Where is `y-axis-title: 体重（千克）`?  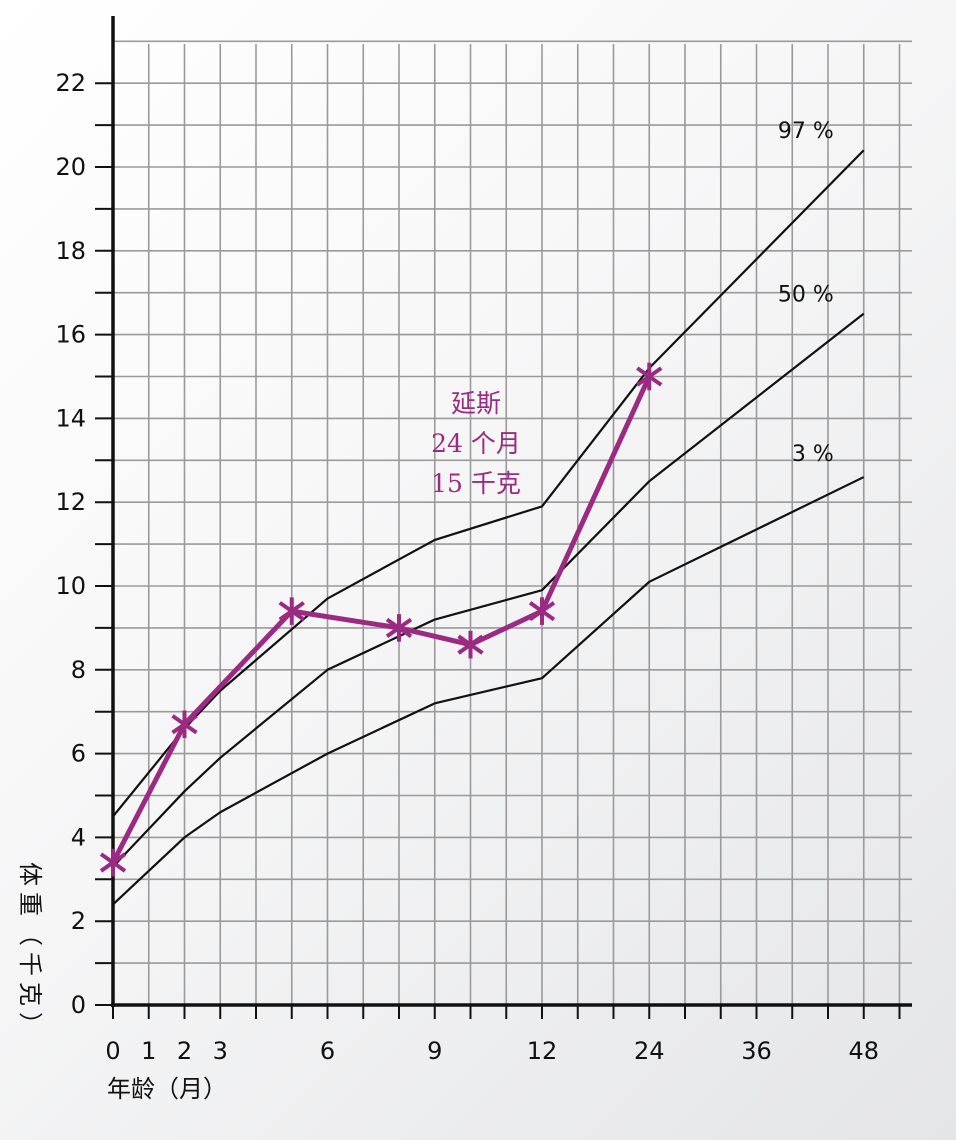 y-axis-title: 体重（千克） is located at coordinates (30, 952).